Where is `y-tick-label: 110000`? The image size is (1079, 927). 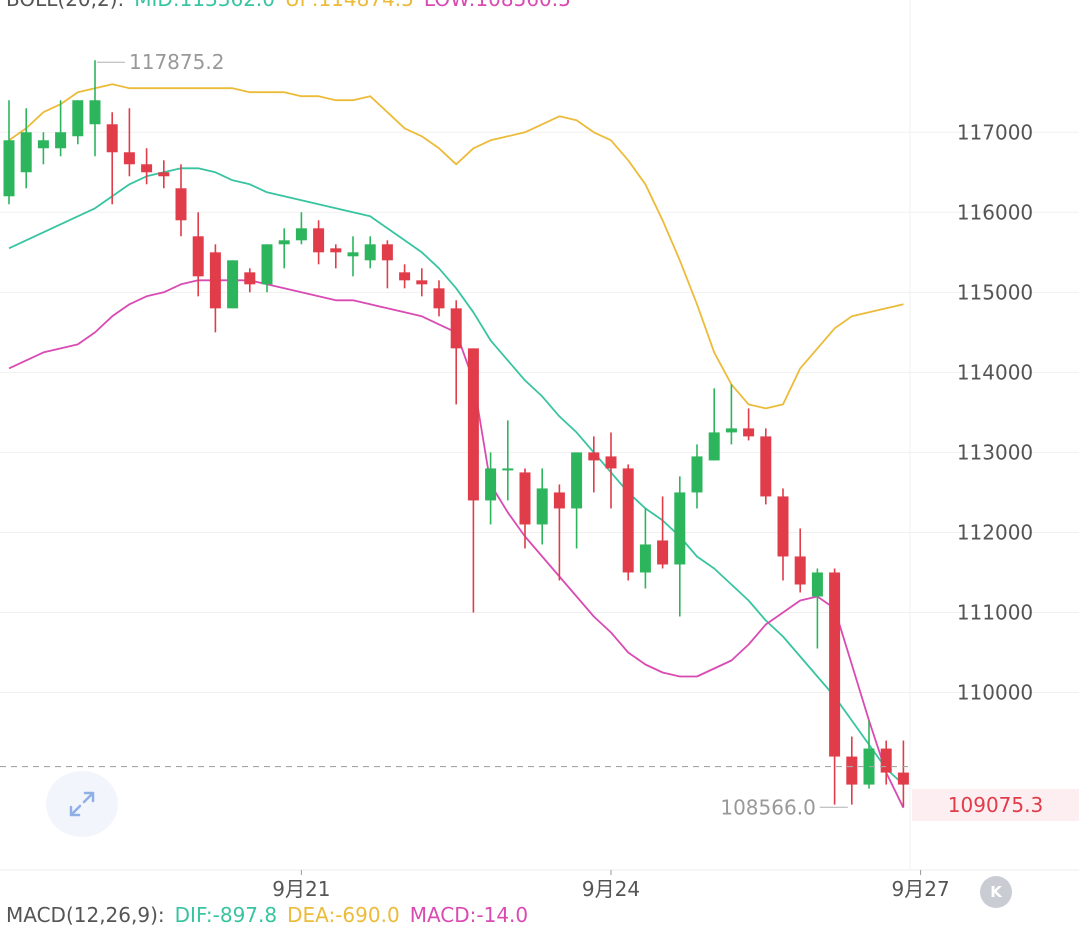
y-tick-label: 110000 is located at coordinates (995, 693).